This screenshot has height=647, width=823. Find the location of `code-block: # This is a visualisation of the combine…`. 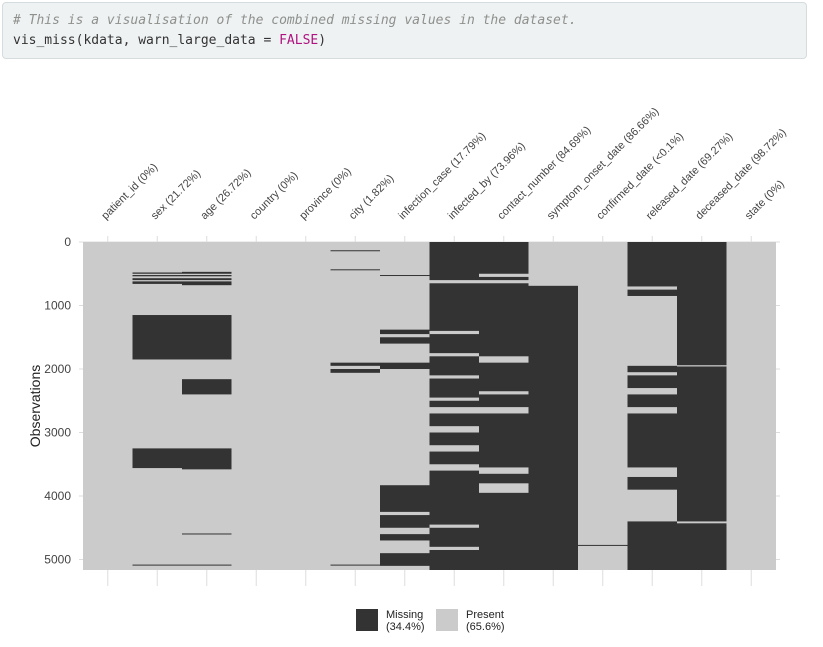

code-block: # This is a visualisation of the combine… is located at coordinates (404, 30).